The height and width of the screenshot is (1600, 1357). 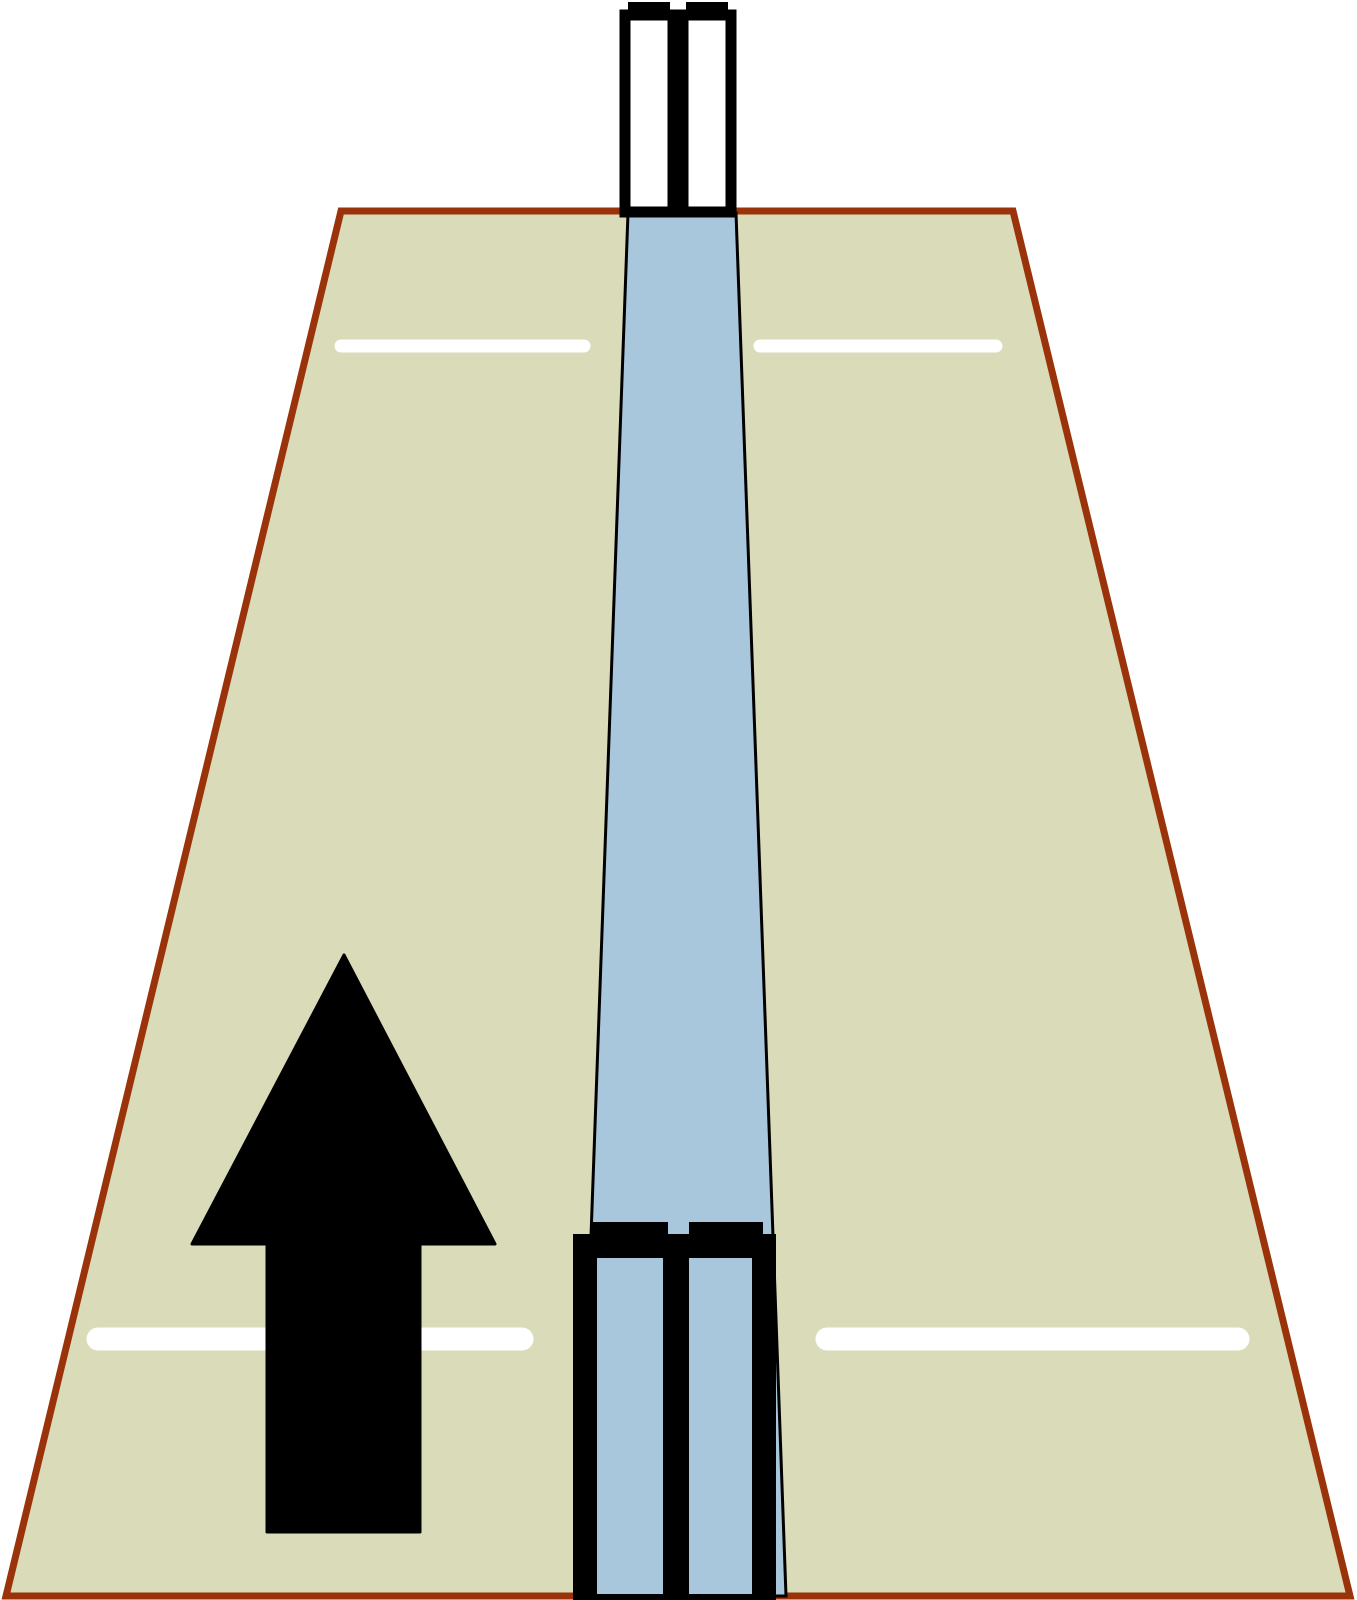 I want to click on near-stumps, so click(x=674, y=1411).